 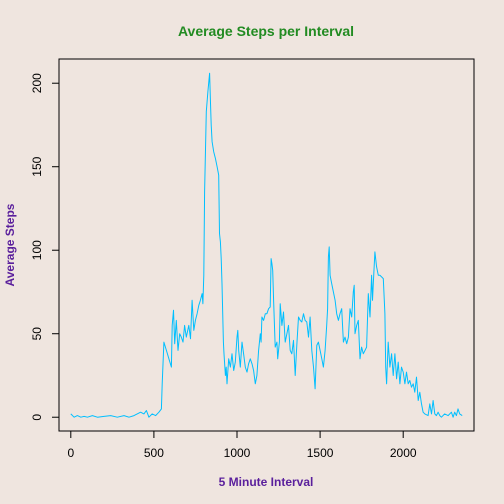 What do you see at coordinates (237, 453) in the screenshot?
I see `x-tick-label: 1000` at bounding box center [237, 453].